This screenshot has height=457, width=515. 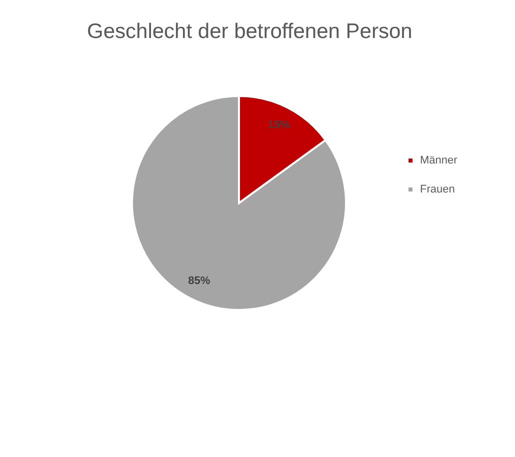 I want to click on chart-title: Geschlecht der betroffenen Person, so click(x=249, y=31).